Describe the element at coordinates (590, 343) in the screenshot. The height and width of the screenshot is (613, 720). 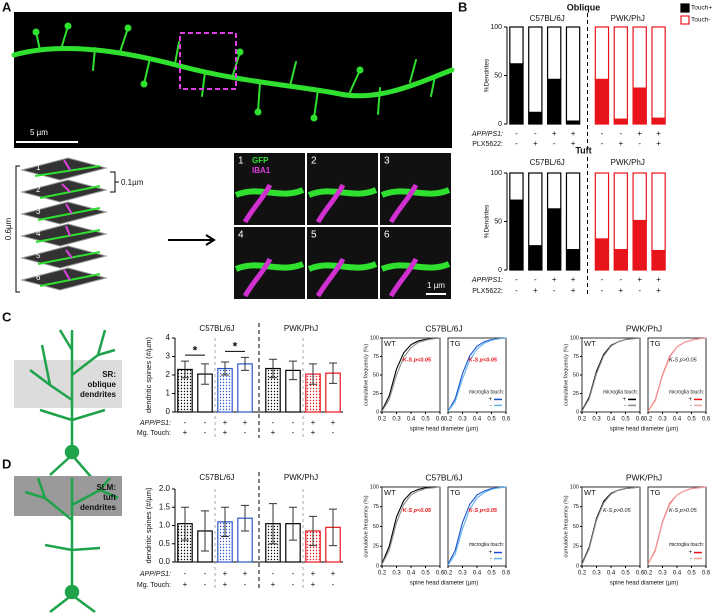
I see `corner-label: WT` at that location.